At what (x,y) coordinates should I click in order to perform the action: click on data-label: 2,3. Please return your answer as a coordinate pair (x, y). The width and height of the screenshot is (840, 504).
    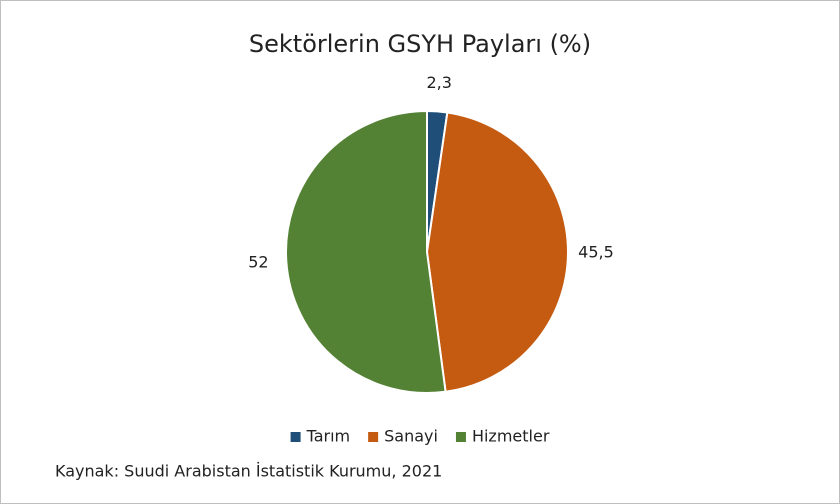
    Looking at the image, I should click on (438, 82).